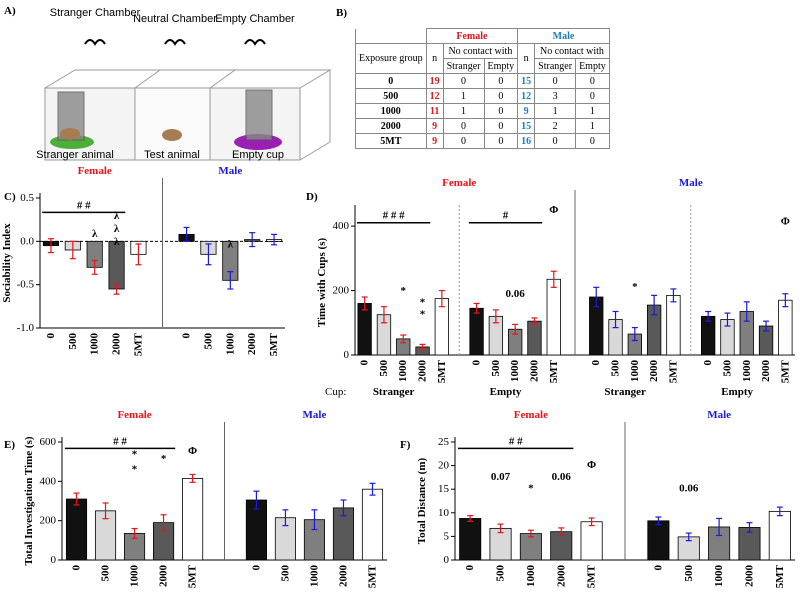 This screenshot has height=612, width=800. I want to click on y-tick-label: 0.0, so click(27, 241).